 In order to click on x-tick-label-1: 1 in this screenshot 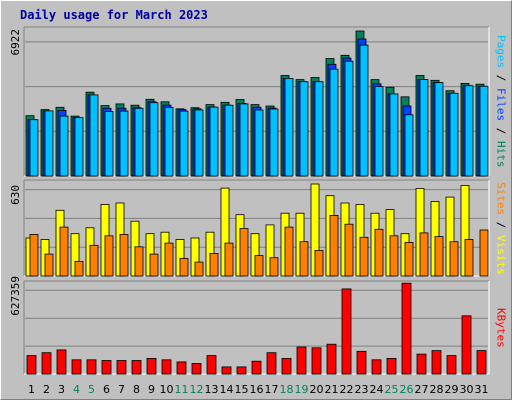, I will do `click(31, 389)`.